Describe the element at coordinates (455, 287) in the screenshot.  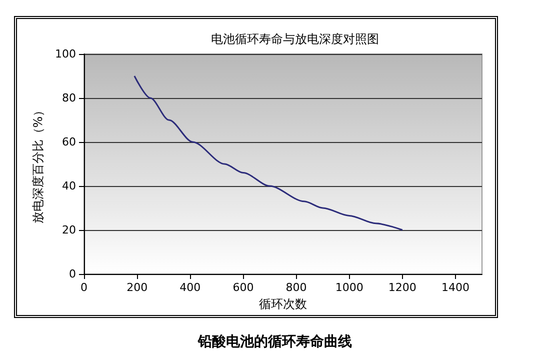
I see `x-tick-label: 1400` at that location.